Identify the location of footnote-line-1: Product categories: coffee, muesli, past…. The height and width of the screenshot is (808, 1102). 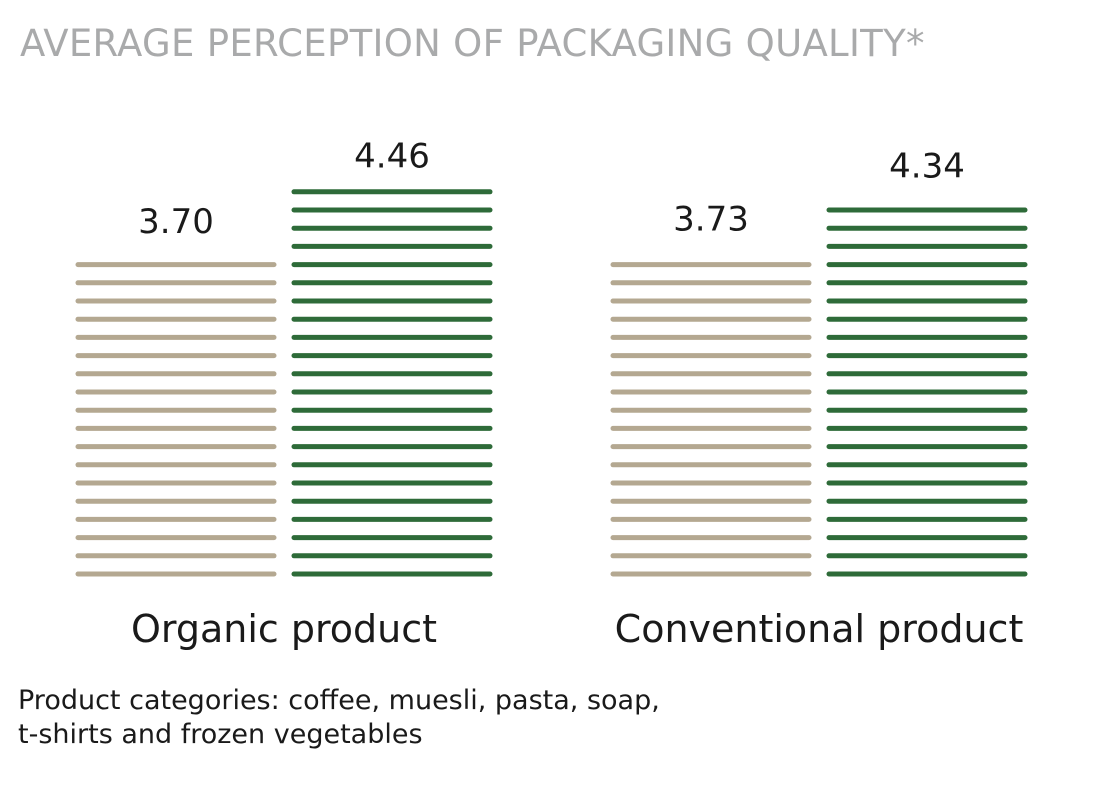
(339, 700).